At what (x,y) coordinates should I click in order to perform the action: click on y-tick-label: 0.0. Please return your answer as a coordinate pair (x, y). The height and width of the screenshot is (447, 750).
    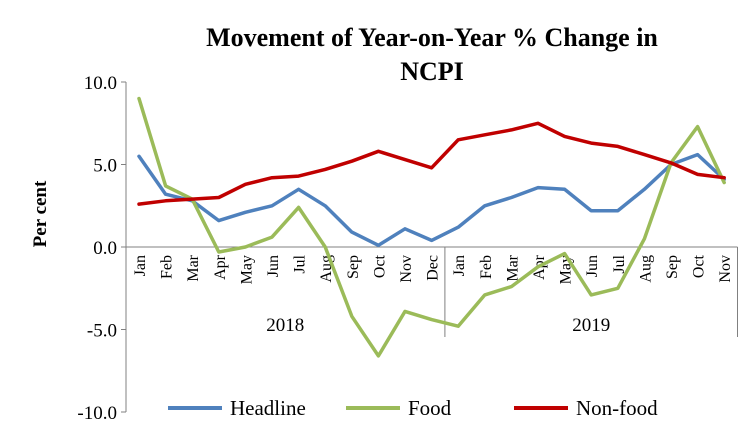
    Looking at the image, I should click on (105, 248).